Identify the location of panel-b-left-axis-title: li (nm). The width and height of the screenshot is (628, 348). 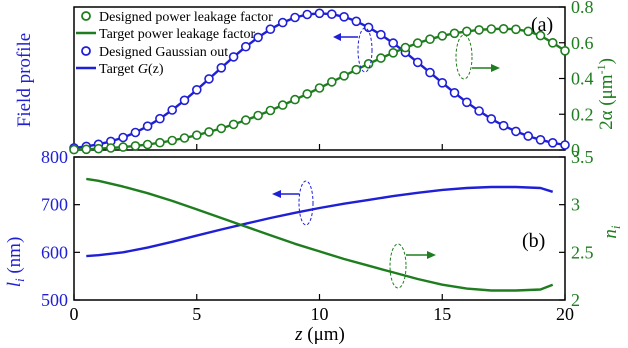
(15, 262).